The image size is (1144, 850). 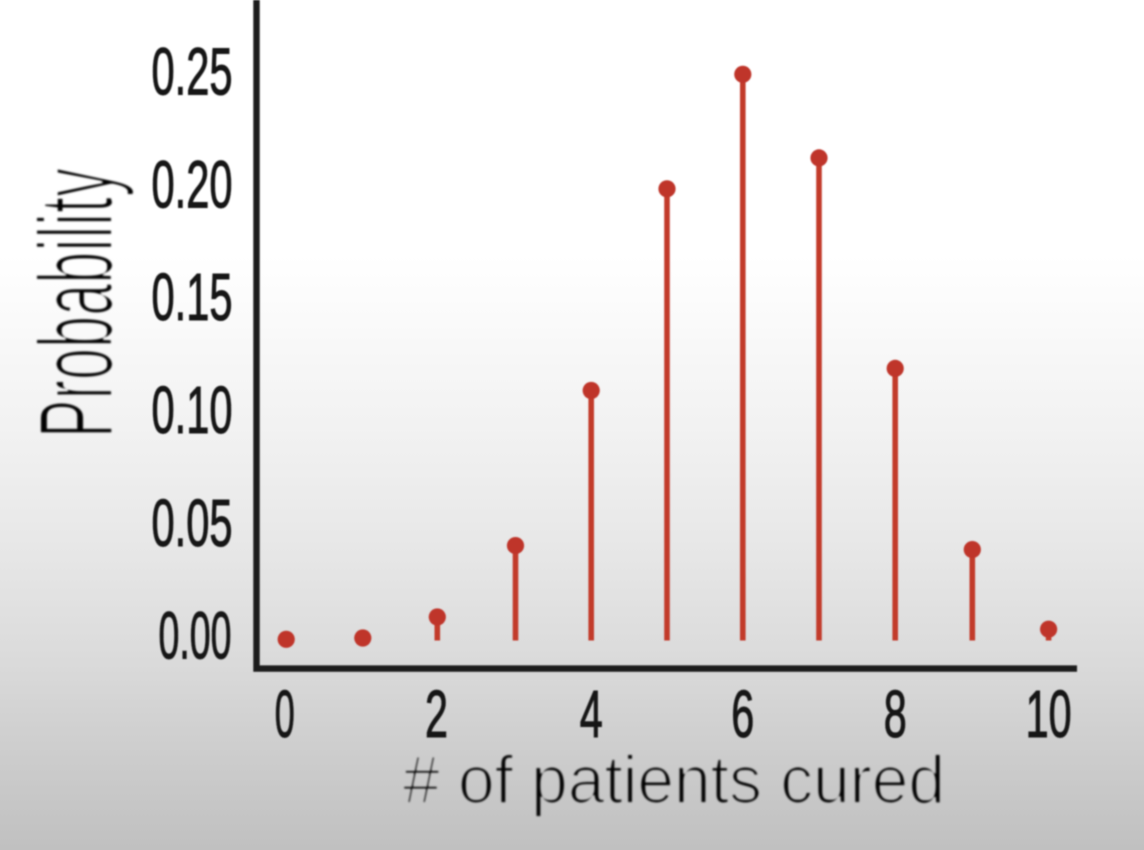 What do you see at coordinates (192, 523) in the screenshot?
I see `svg-text: 0.05` at bounding box center [192, 523].